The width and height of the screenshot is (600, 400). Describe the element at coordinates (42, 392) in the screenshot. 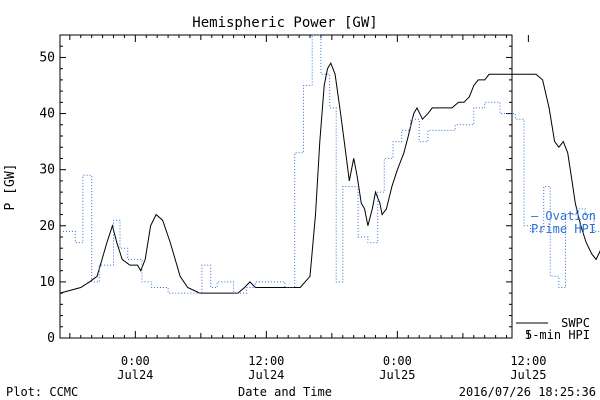

I see `footer-plot-credit: Plot: CCMC` at that location.